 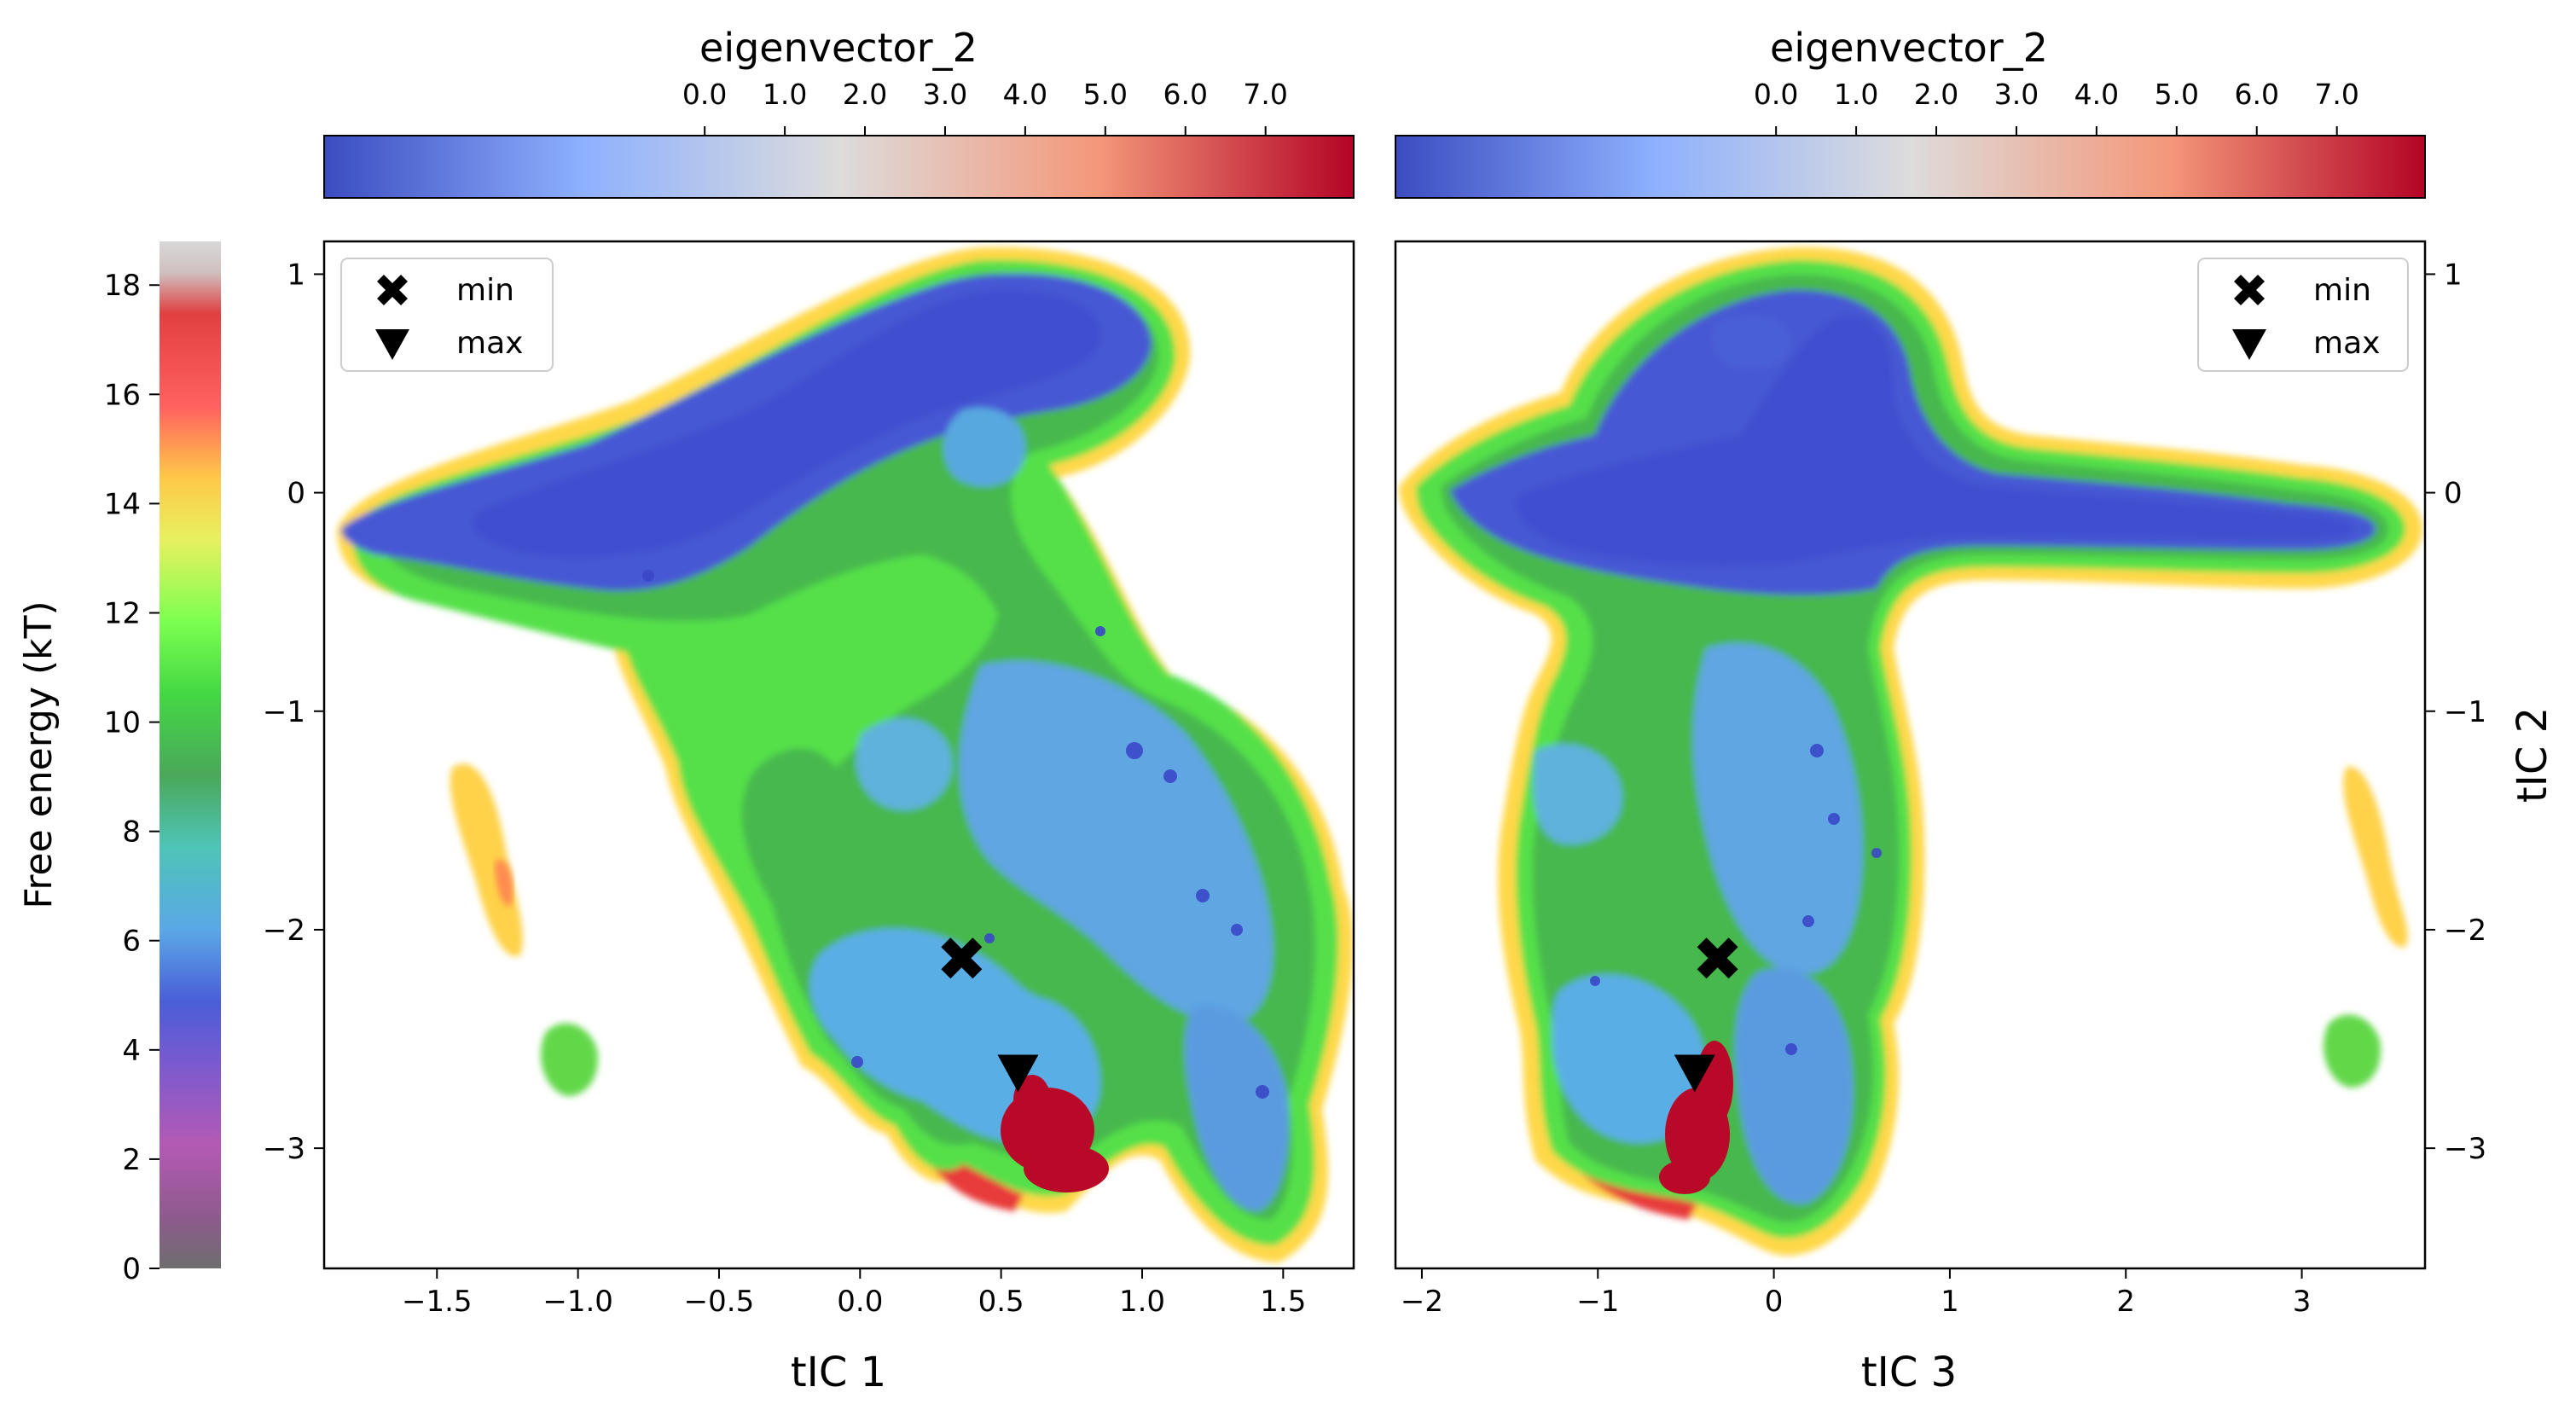 What do you see at coordinates (447, 315) in the screenshot?
I see `left-legend: min max` at bounding box center [447, 315].